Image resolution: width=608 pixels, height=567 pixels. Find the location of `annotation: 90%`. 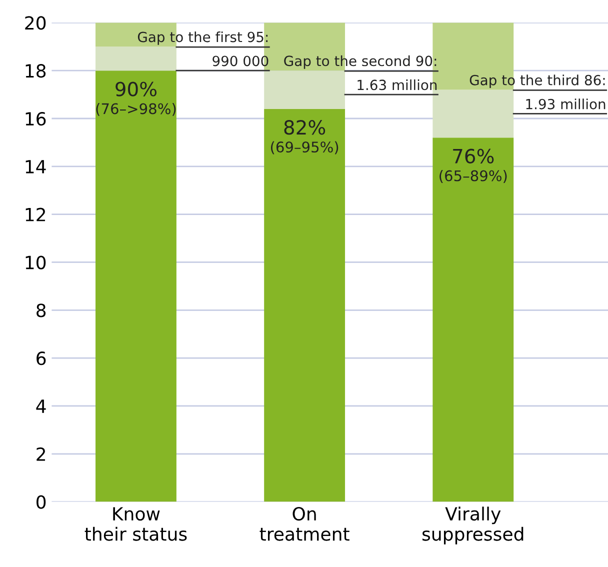

annotation: 90% is located at coordinates (136, 89).